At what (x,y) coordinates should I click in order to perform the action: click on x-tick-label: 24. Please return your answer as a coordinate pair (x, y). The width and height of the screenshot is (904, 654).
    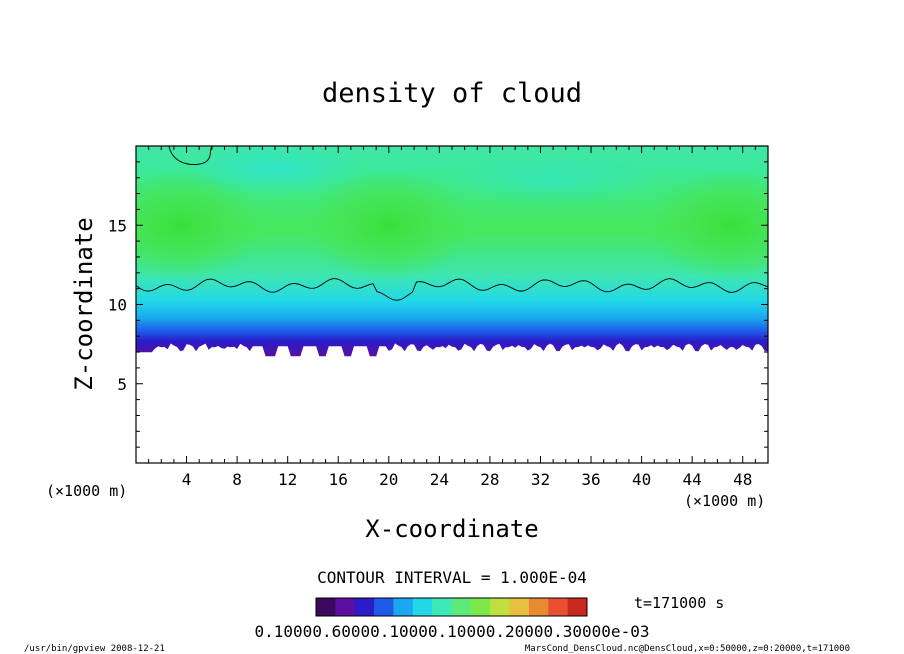
    Looking at the image, I should click on (439, 479).